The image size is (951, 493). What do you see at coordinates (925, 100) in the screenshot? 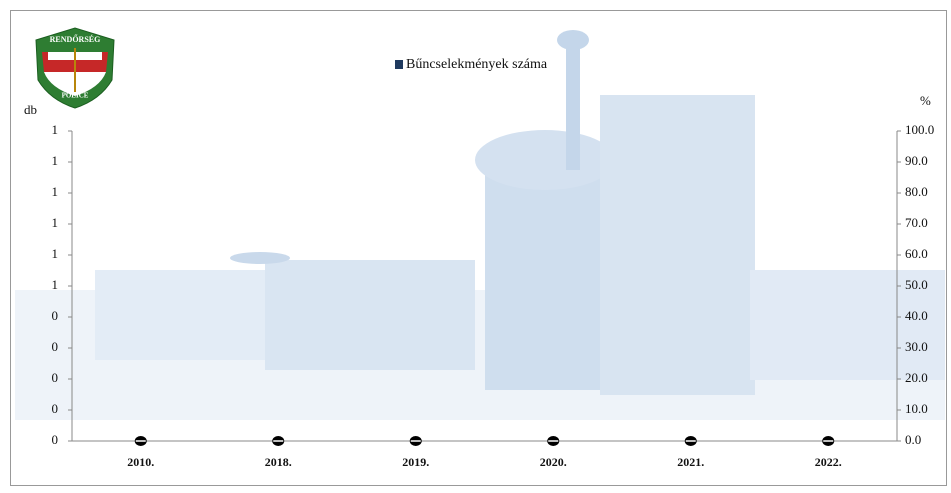
I see `y2-axis-title: %` at bounding box center [925, 100].